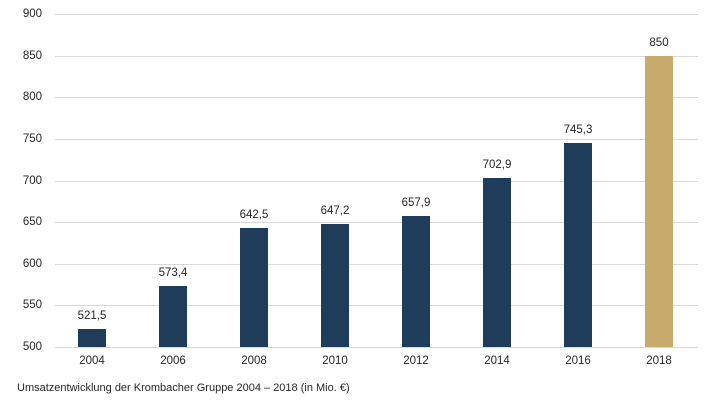 The width and height of the screenshot is (714, 414). I want to click on bar-2012, so click(416, 281).